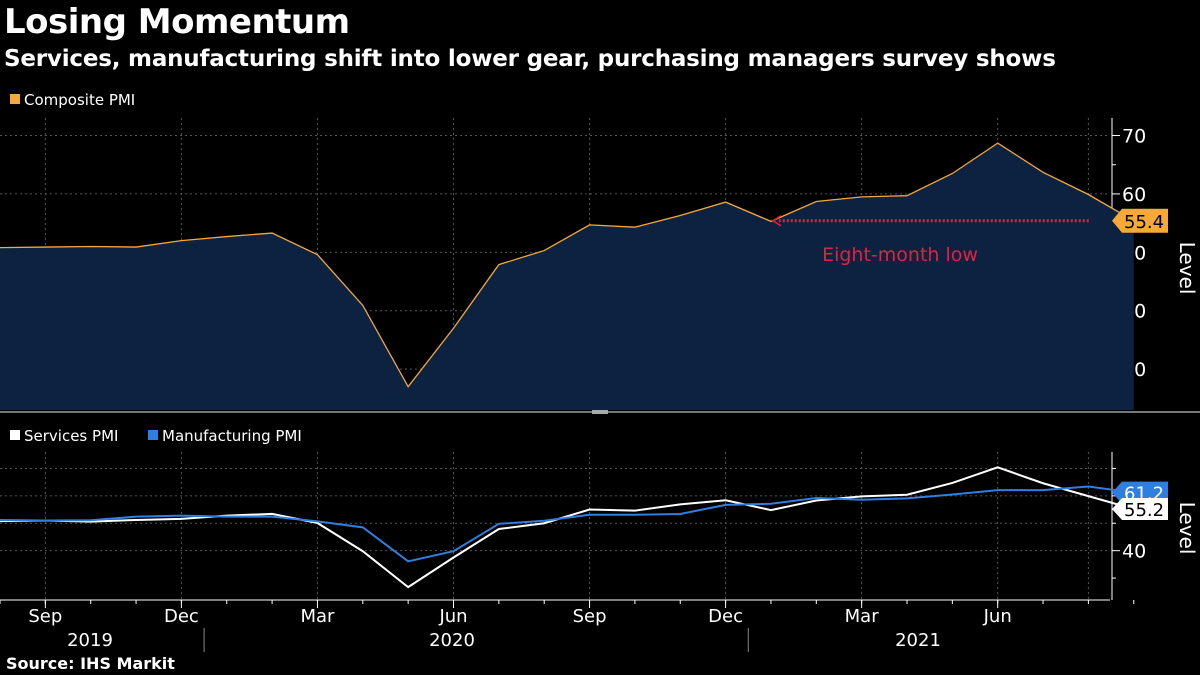 The width and height of the screenshot is (1200, 675). What do you see at coordinates (153, 435) in the screenshot?
I see `legend-swatch-manufacturing` at bounding box center [153, 435].